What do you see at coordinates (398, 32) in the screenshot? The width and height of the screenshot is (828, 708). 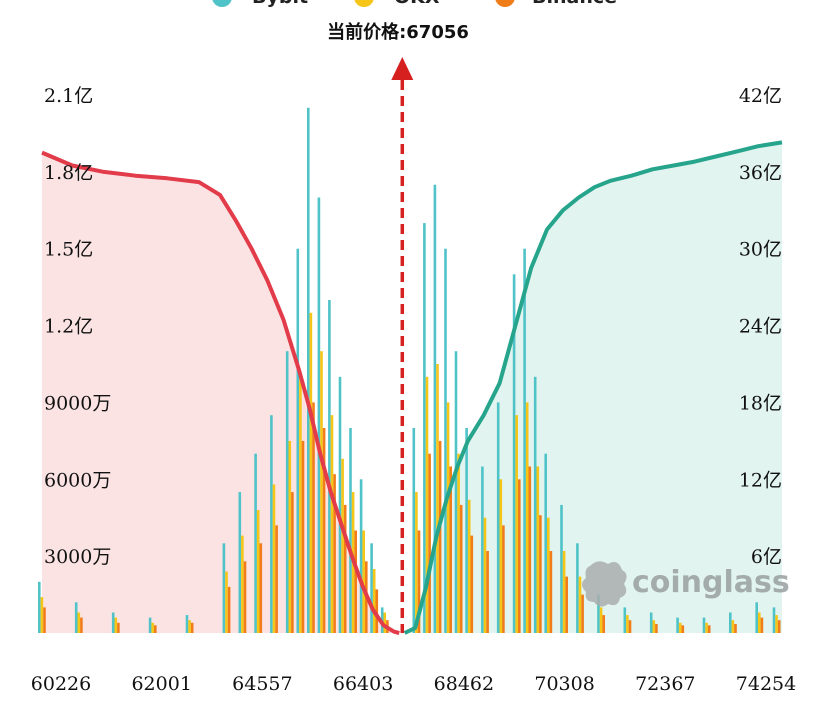 I see `current-price-label: 当前价格:67056` at bounding box center [398, 32].